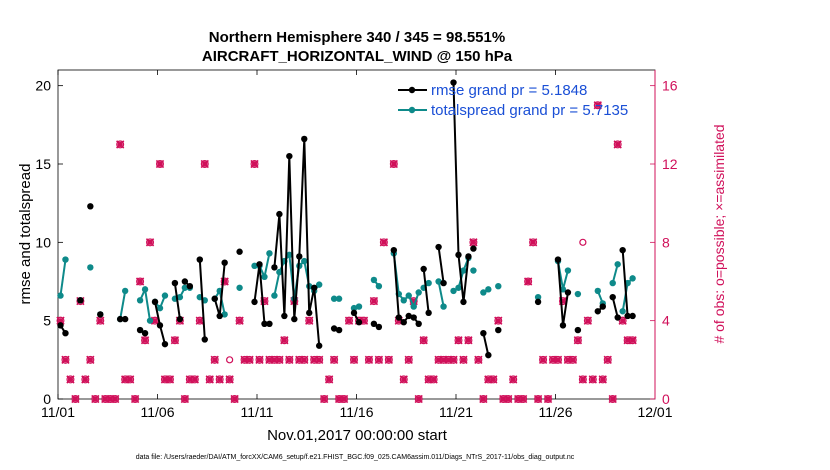 Image resolution: width=830 pixels, height=470 pixels. Describe the element at coordinates (509, 90) in the screenshot. I see `legend-rmse-label: rmse grand pr = 5.1848` at that location.